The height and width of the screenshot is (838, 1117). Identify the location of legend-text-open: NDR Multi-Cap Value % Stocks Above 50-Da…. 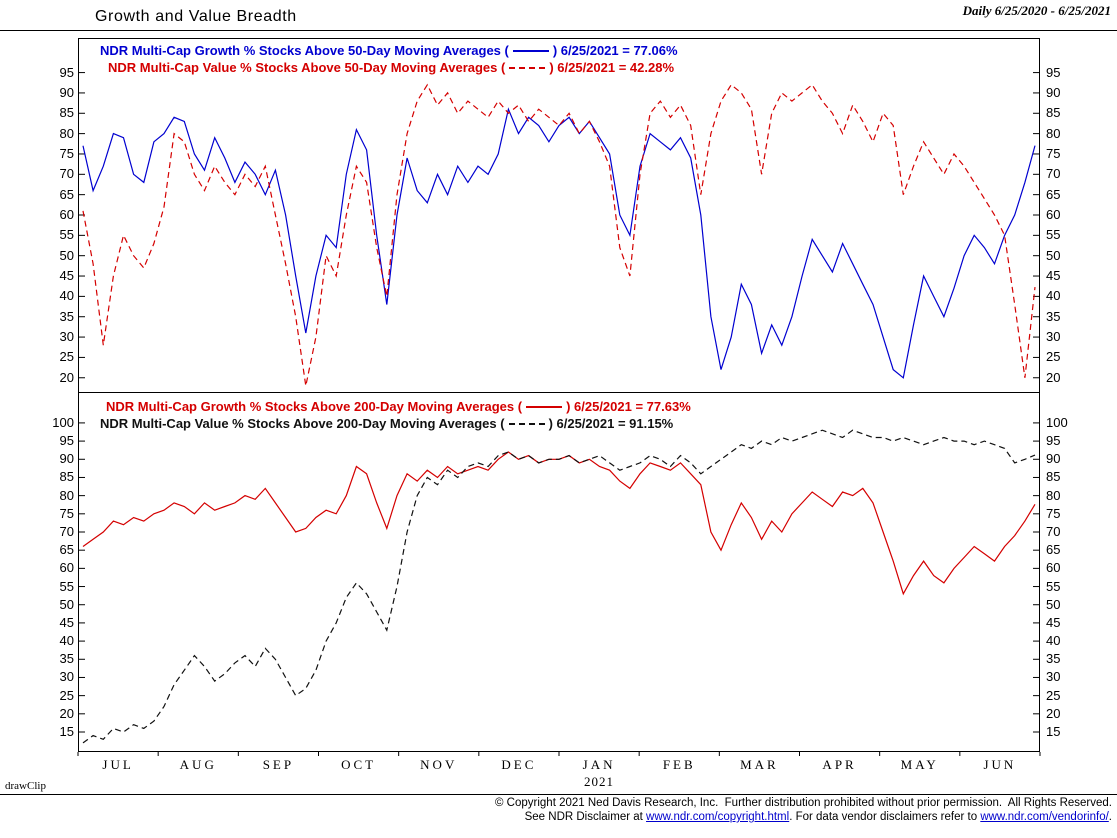
(307, 67).